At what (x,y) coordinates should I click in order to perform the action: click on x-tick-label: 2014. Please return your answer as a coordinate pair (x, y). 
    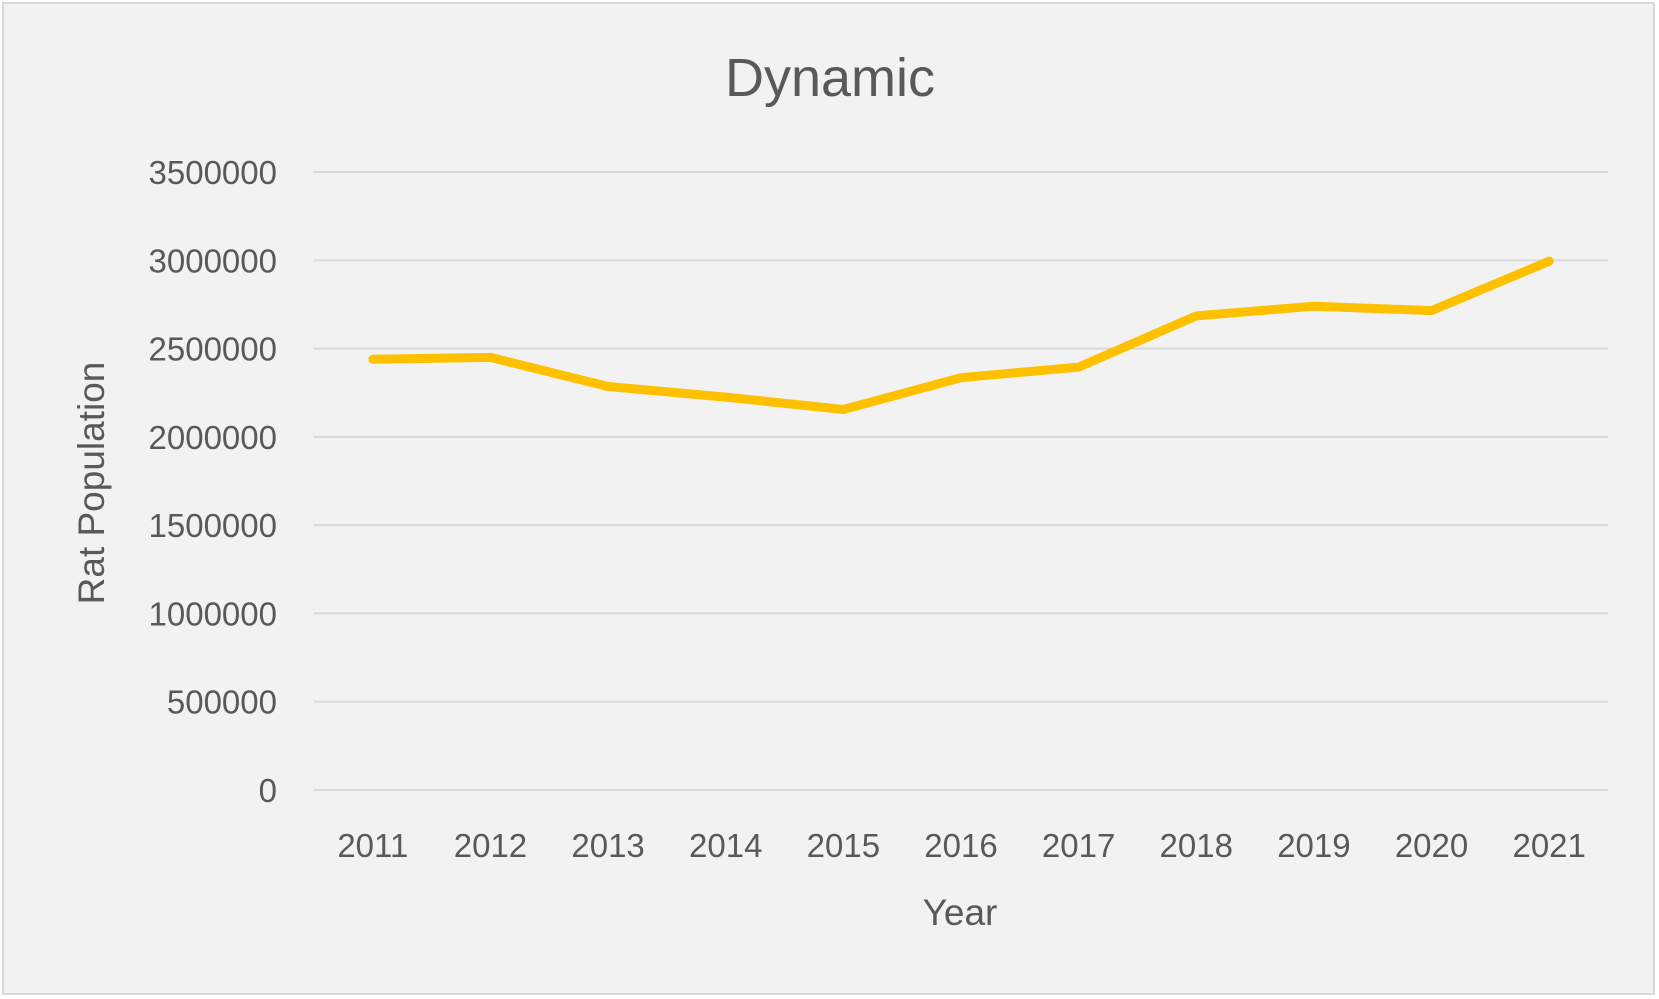
    Looking at the image, I should click on (725, 845).